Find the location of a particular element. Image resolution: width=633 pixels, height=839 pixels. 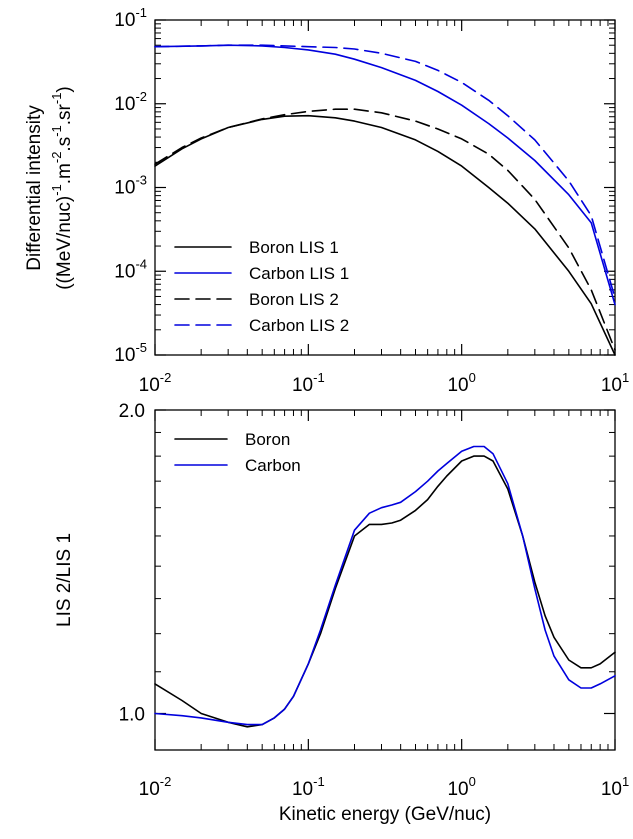

lower-x-tick-label: 10⁻¹ is located at coordinates (308, 787).